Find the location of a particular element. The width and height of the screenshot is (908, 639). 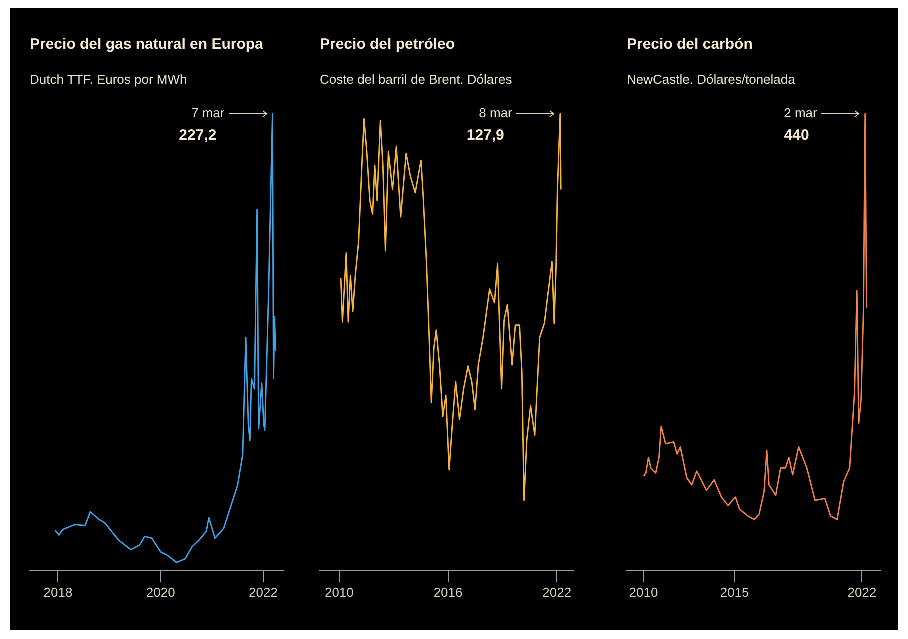

chart-title: Precio del gas natural en Europa is located at coordinates (147, 44).